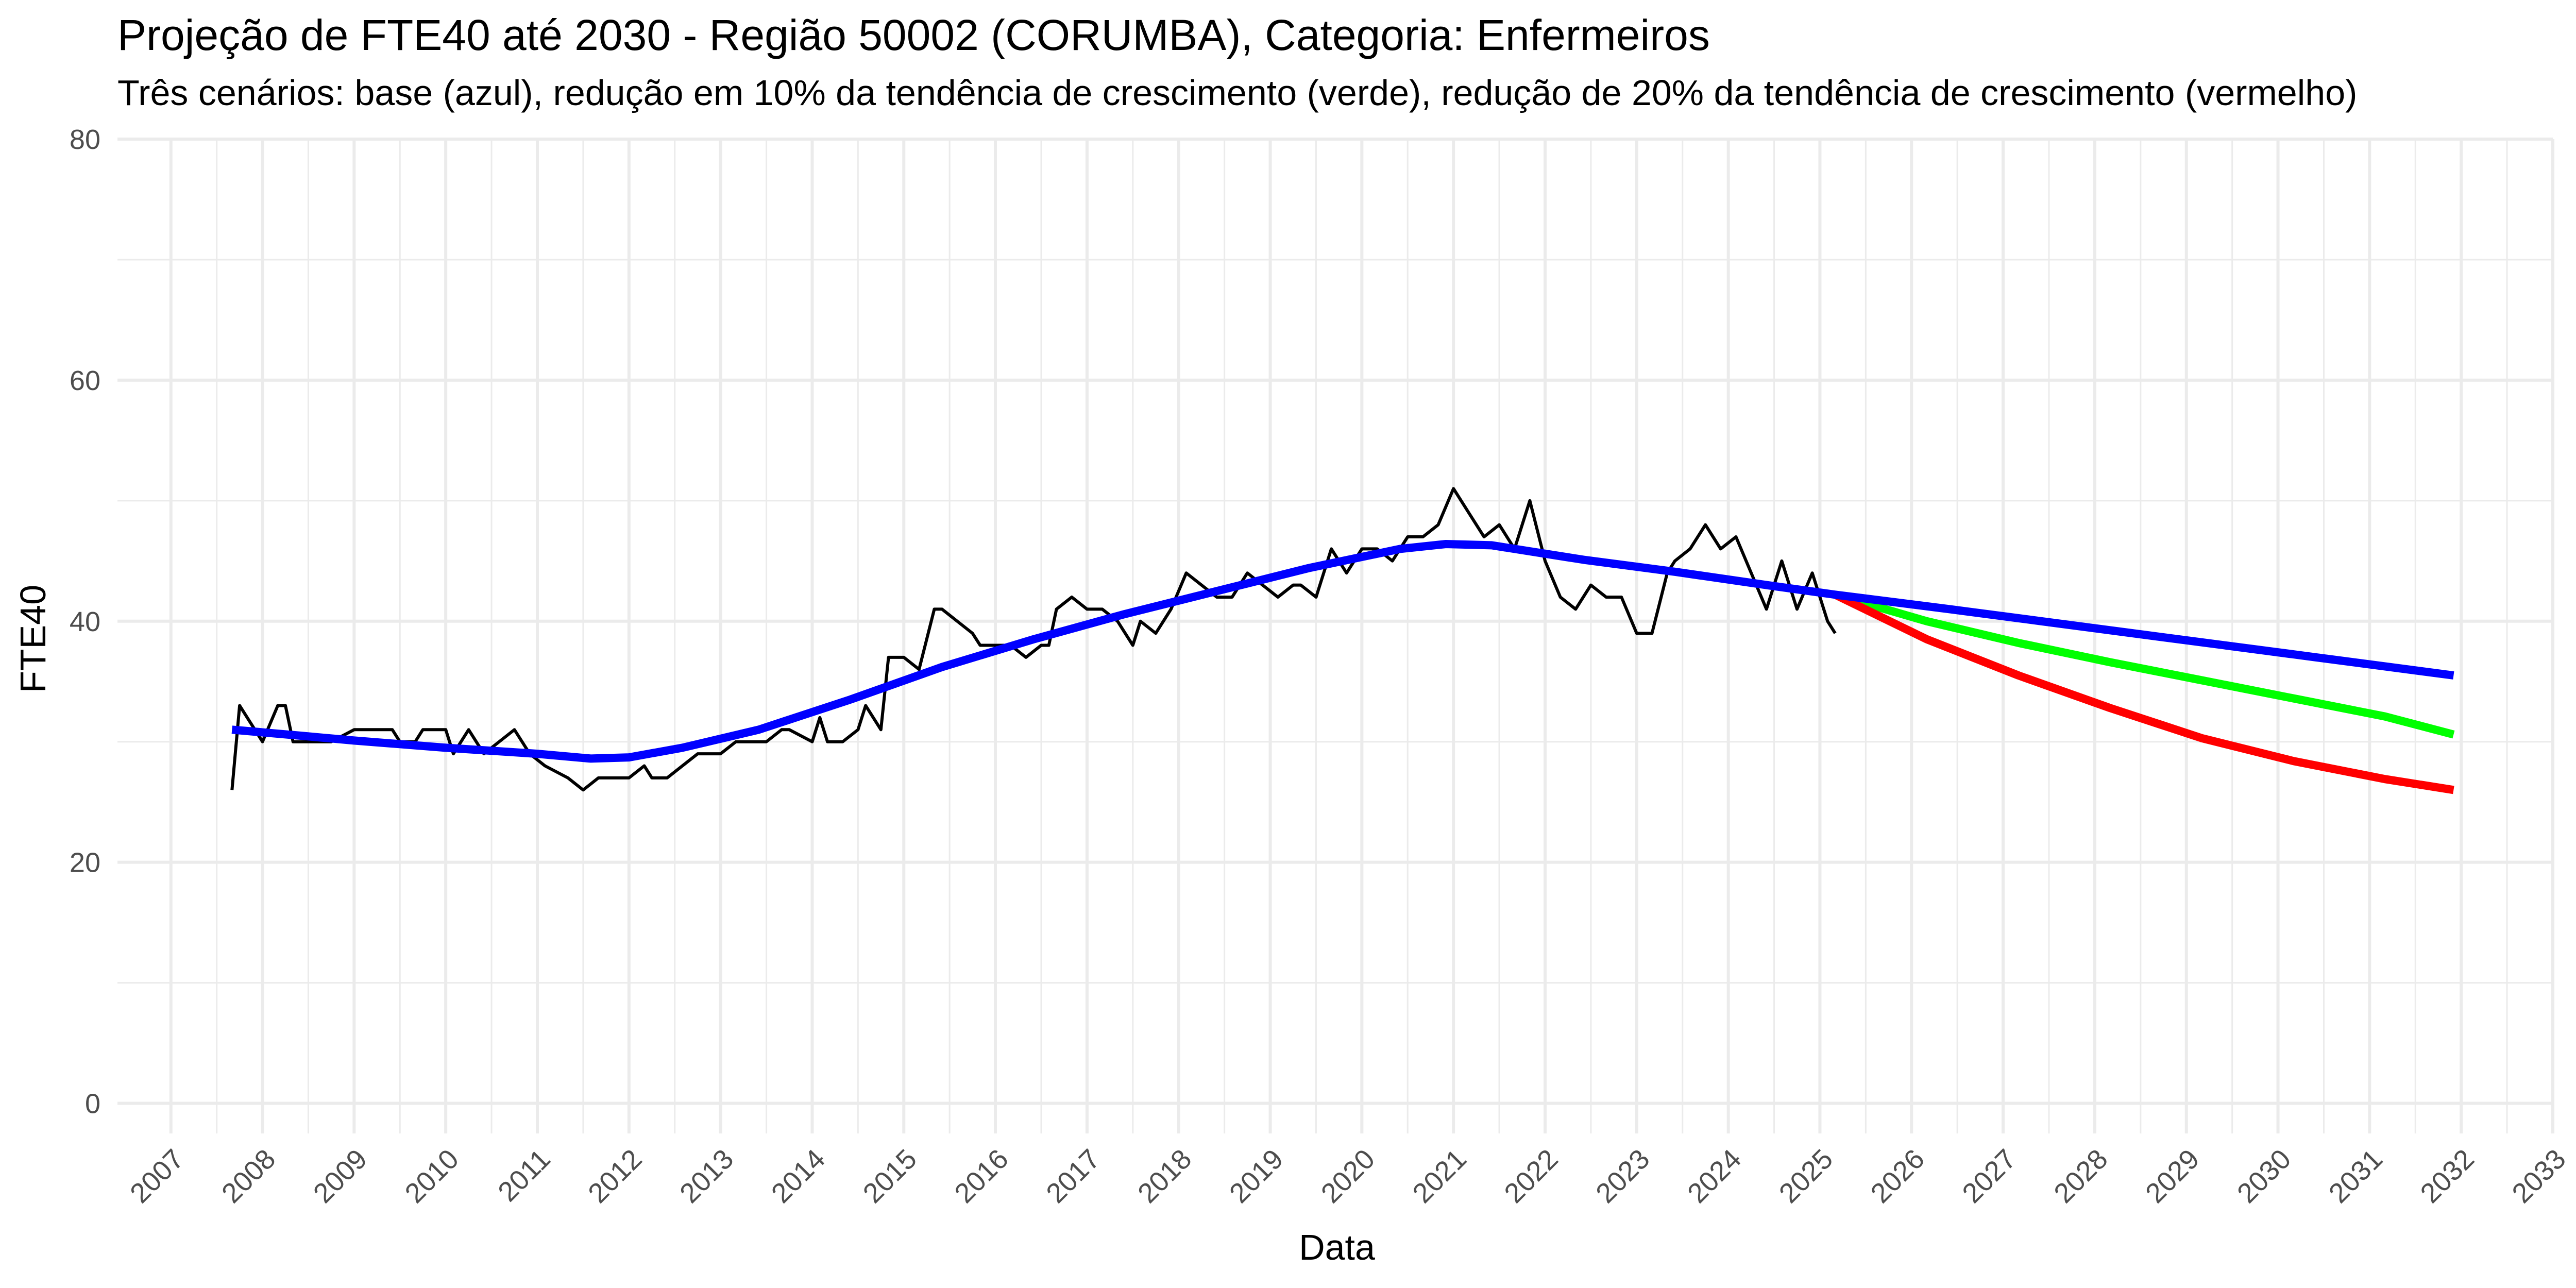 This screenshot has height=1288, width=2576. Describe the element at coordinates (2538, 1176) in the screenshot. I see `x-tick-label: 2033` at that location.